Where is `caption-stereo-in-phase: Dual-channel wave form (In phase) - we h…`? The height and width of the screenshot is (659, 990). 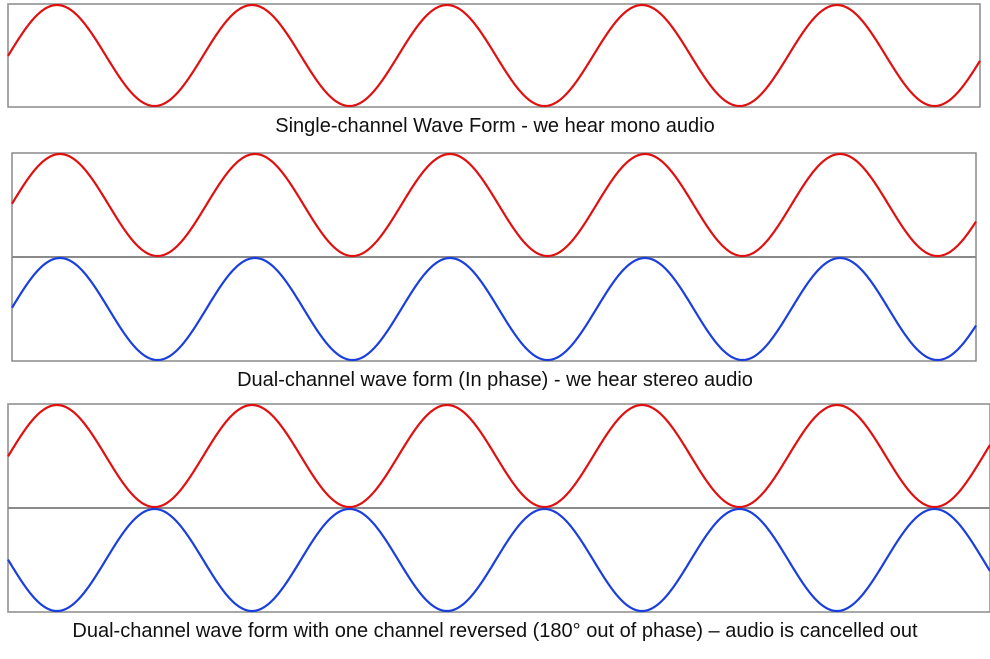
caption-stereo-in-phase: Dual-channel wave form (In phase) - we h… is located at coordinates (495, 380).